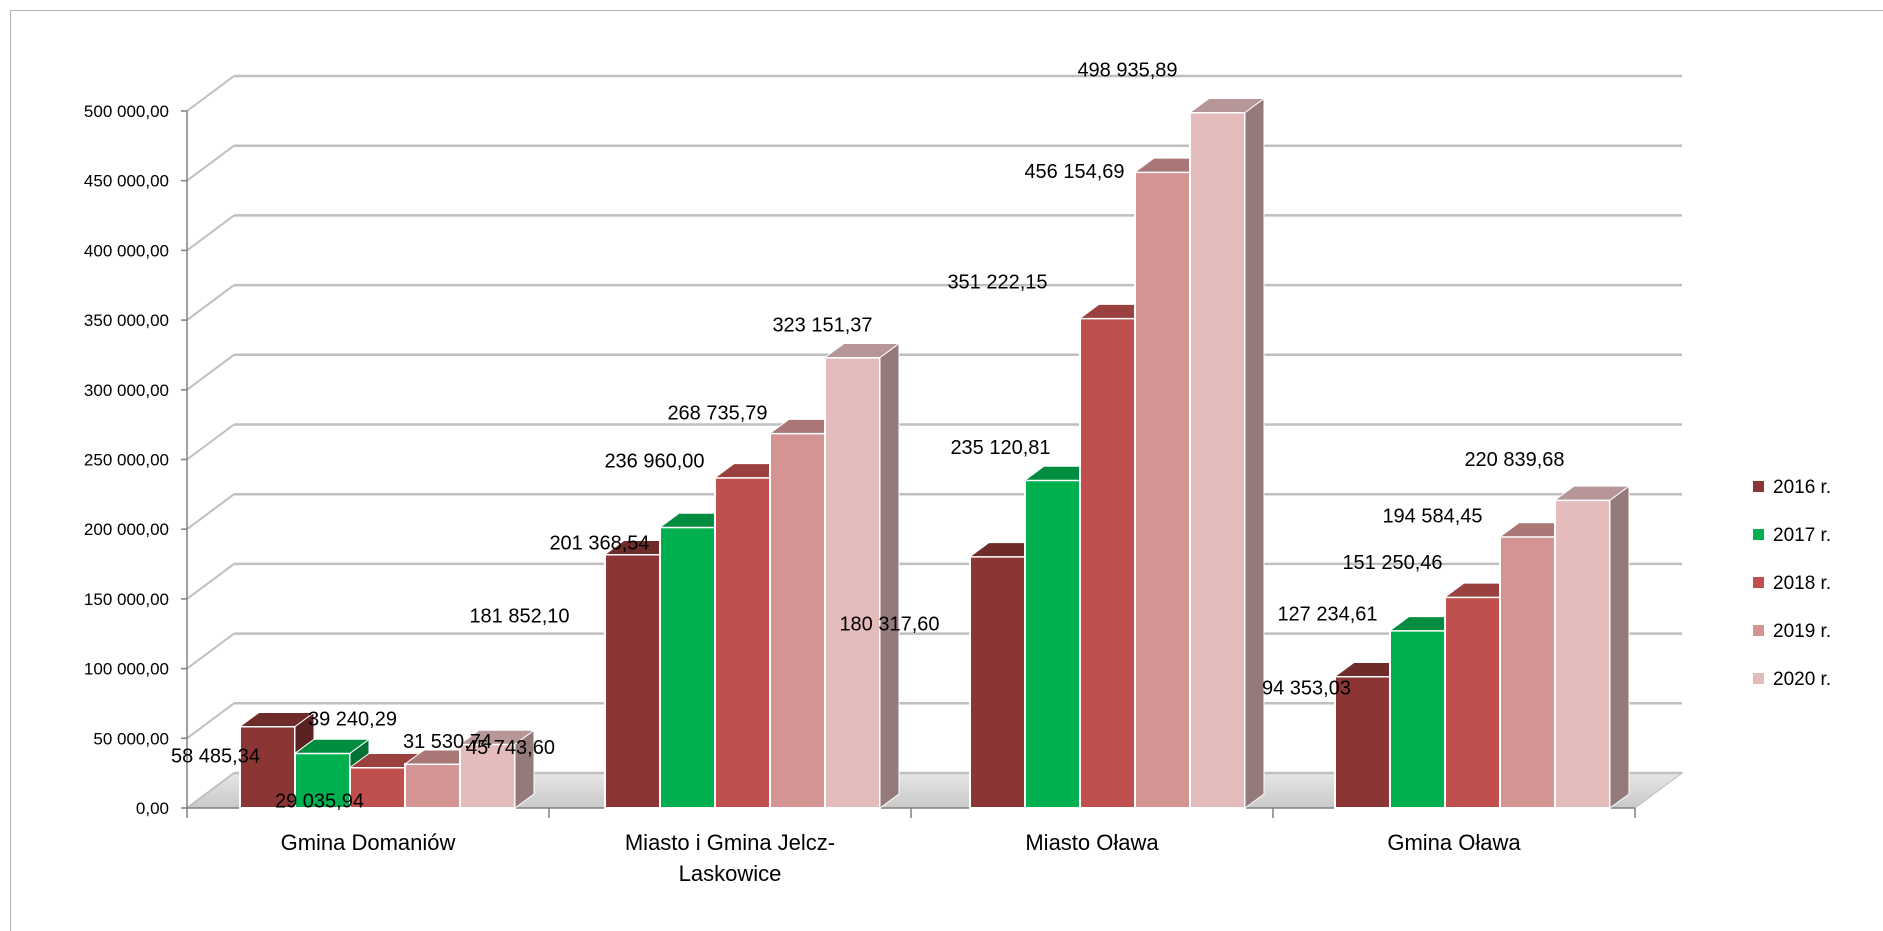  Describe the element at coordinates (1432, 517) in the screenshot. I see `data-label: 194 584,45` at that location.